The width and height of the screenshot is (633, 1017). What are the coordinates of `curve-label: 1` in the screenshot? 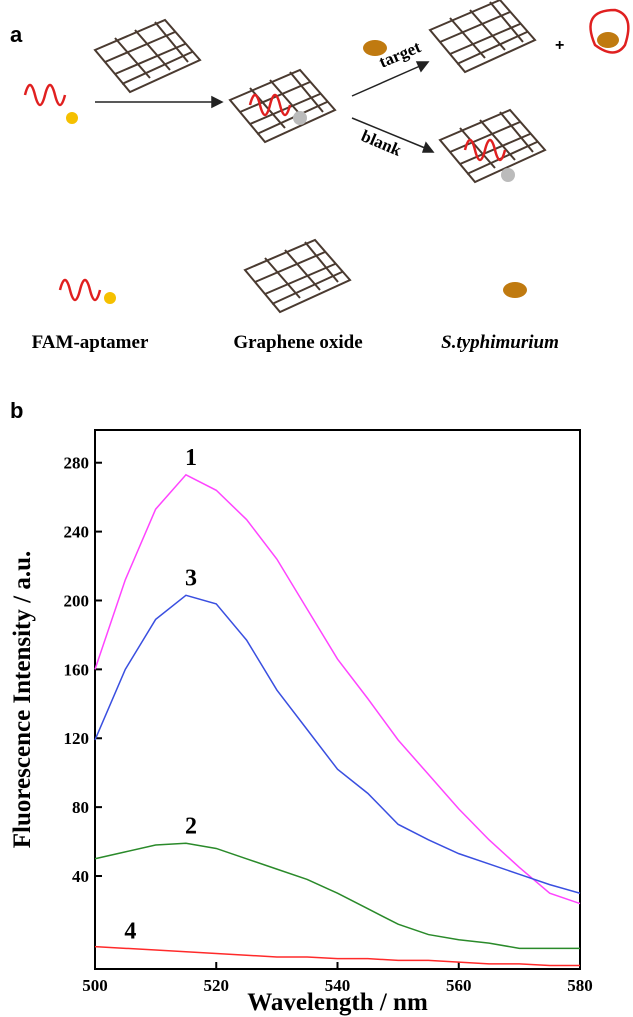 It's located at (191, 458).